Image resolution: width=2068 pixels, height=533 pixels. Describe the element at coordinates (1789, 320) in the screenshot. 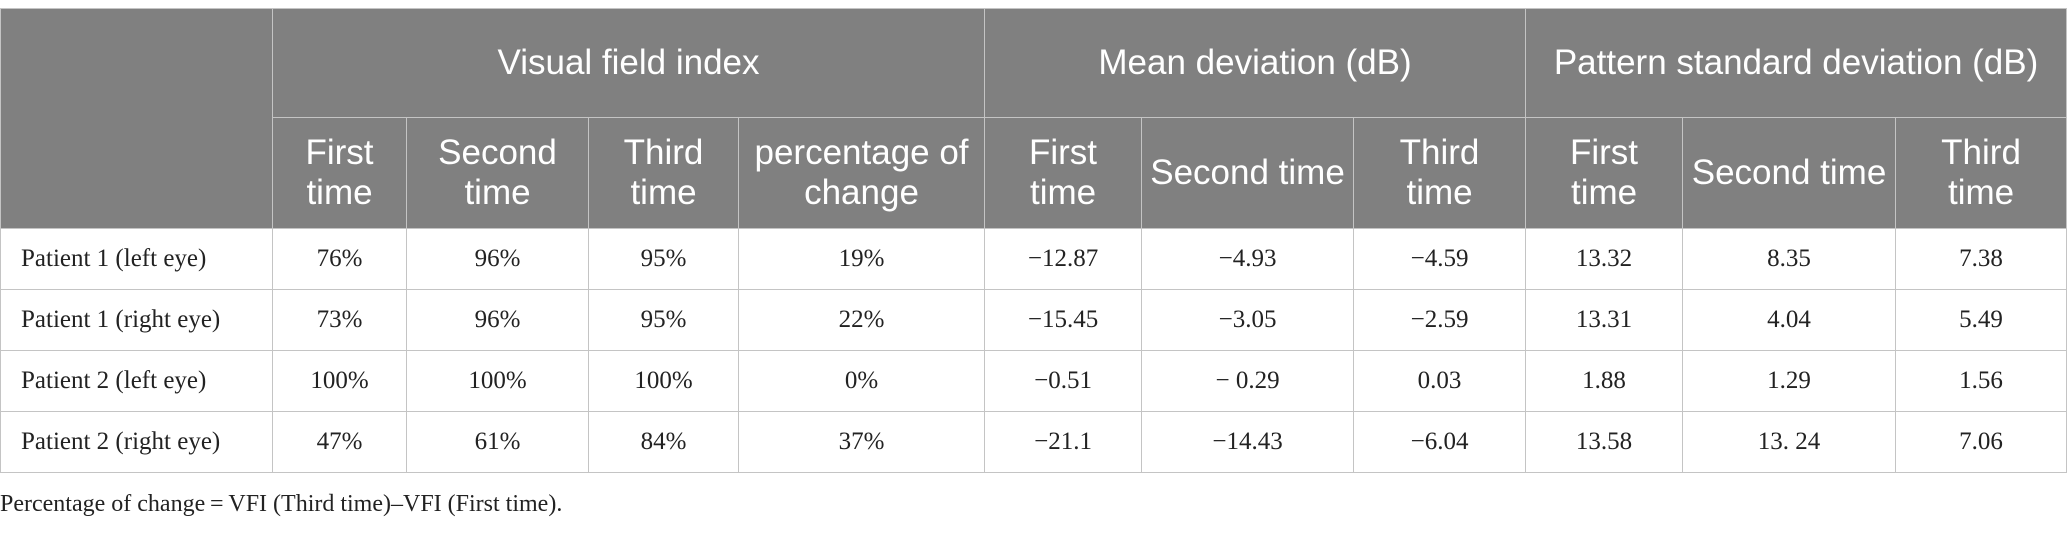

I see `table-cell: 4.04` at that location.